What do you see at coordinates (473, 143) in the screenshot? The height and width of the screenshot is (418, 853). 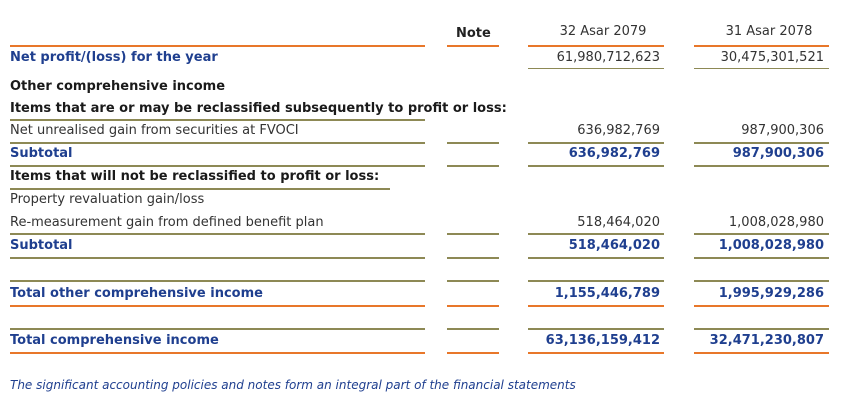 I see `fvoci-rule-note` at bounding box center [473, 143].